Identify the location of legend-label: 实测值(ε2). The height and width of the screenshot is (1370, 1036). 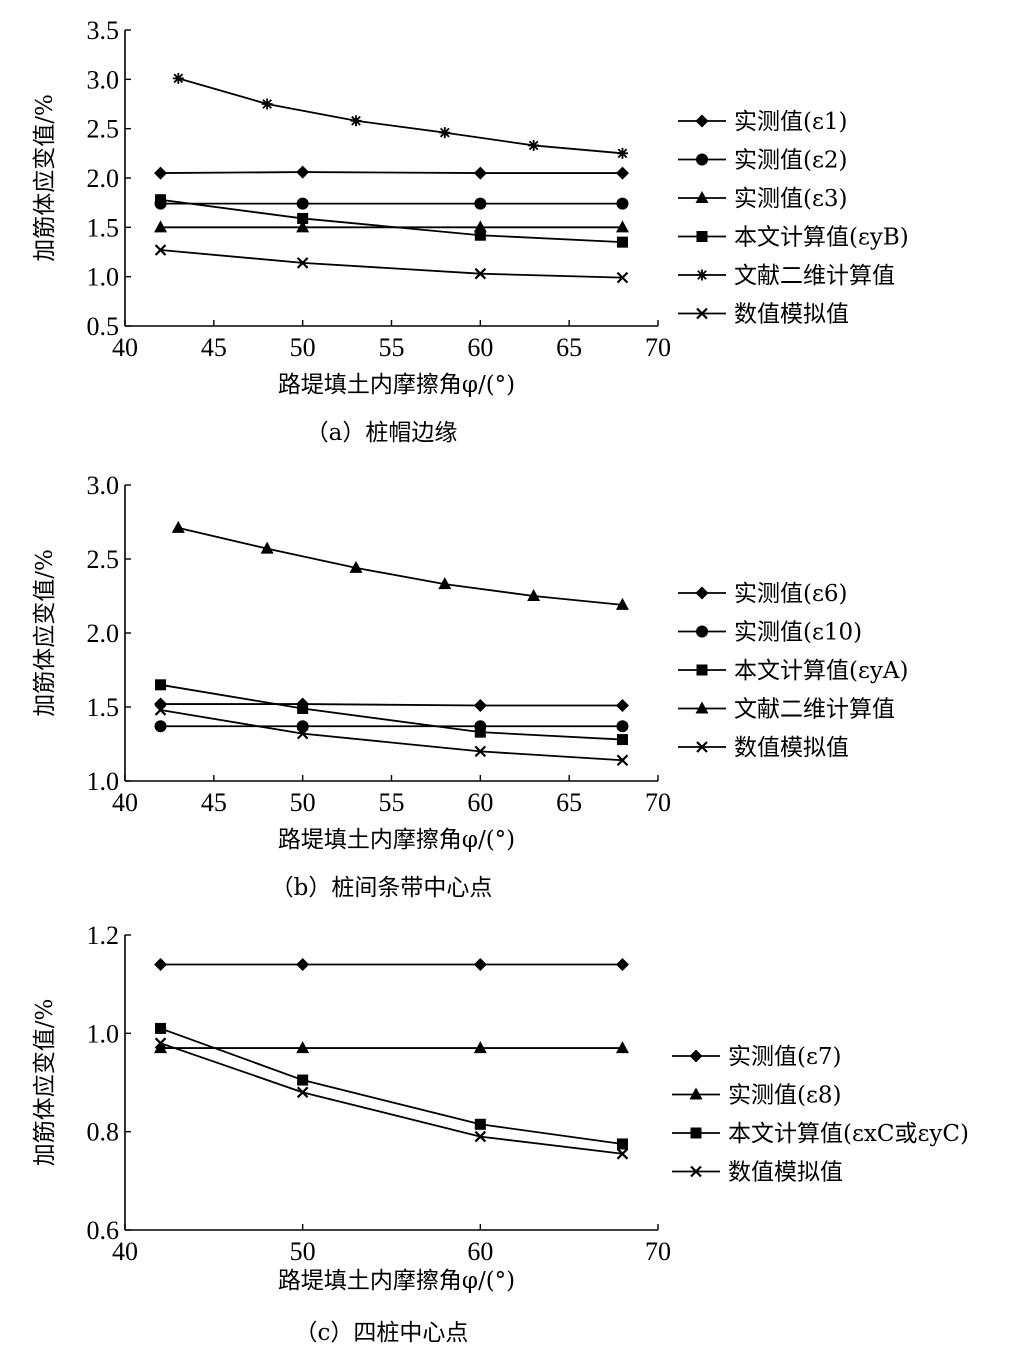
(791, 161).